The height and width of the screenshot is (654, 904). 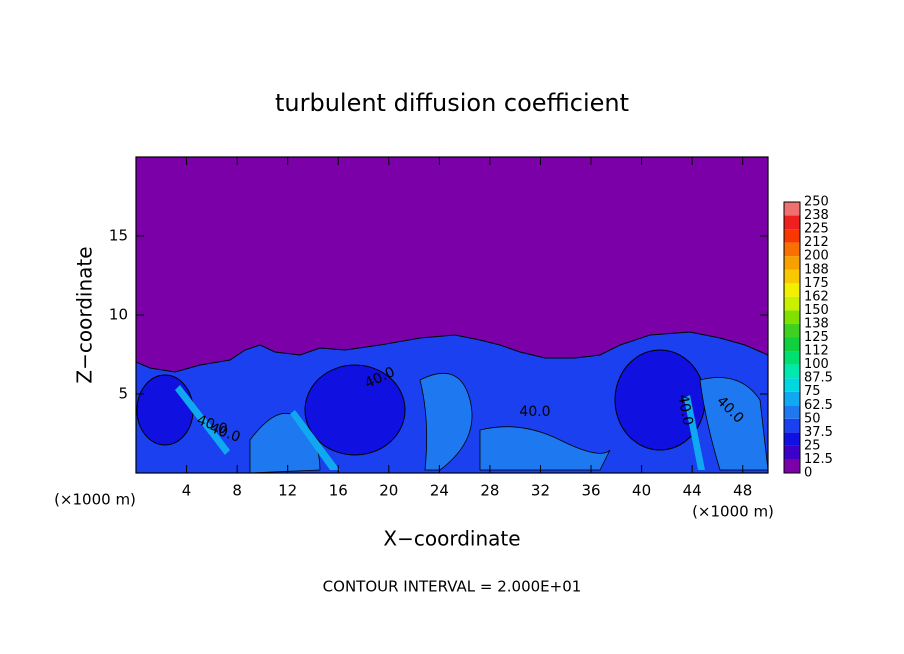 I want to click on colorbar-label: 50, so click(x=812, y=418).